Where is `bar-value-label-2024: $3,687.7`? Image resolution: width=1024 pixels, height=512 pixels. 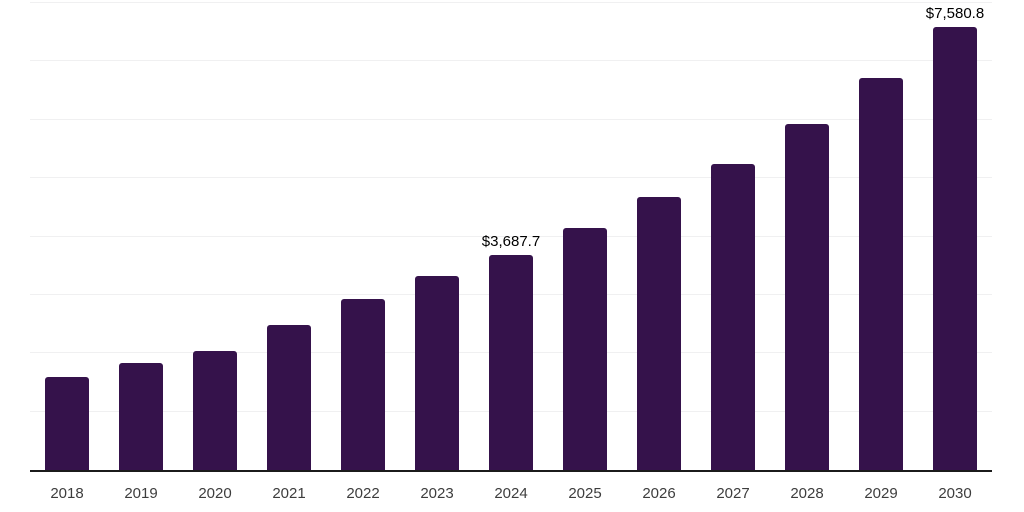 bar-value-label-2024: $3,687.7 is located at coordinates (511, 241).